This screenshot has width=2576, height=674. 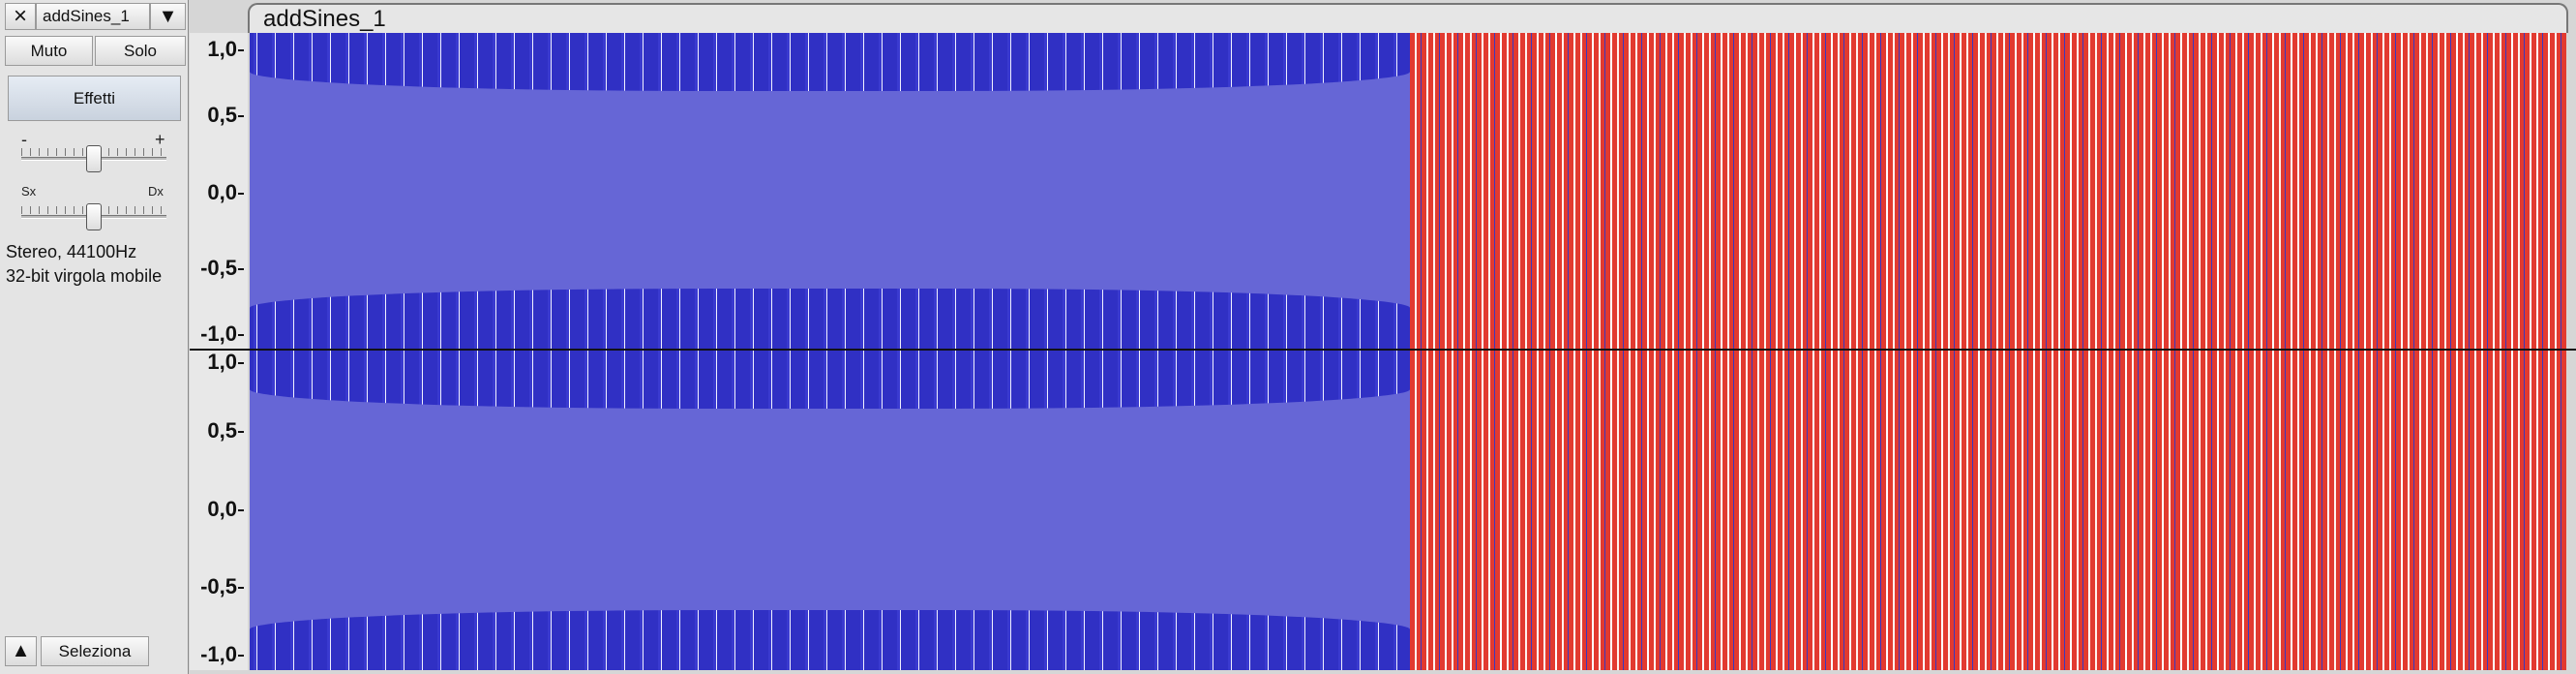 What do you see at coordinates (20, 16) in the screenshot?
I see `close-button: ×` at bounding box center [20, 16].